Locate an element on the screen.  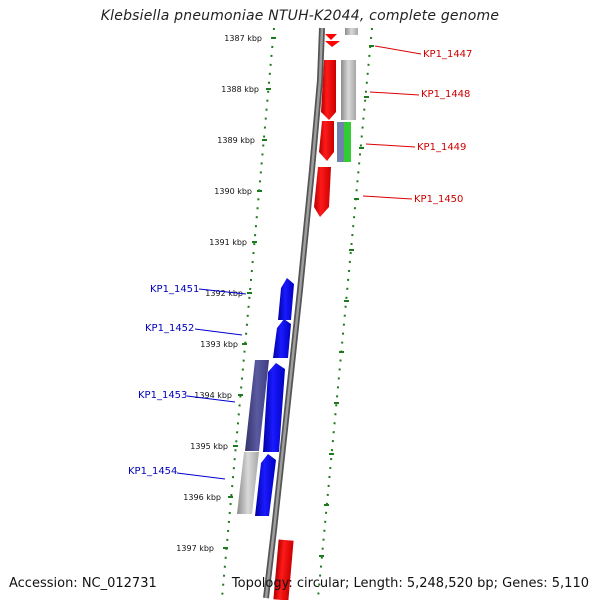
tick-label: 1392 kbp is located at coordinates (224, 293).